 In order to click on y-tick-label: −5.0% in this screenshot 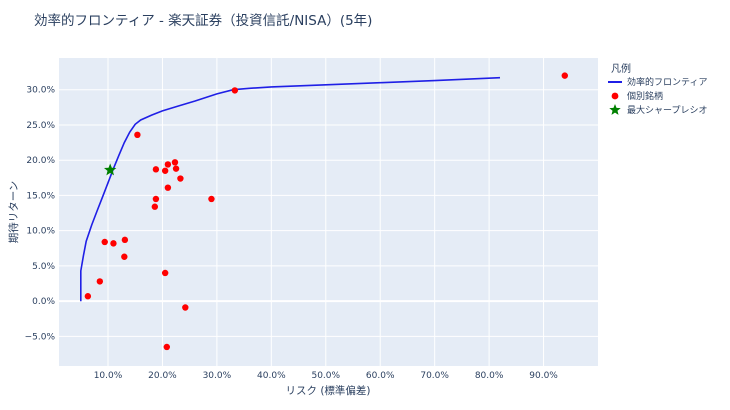, I will do `click(40, 337)`.